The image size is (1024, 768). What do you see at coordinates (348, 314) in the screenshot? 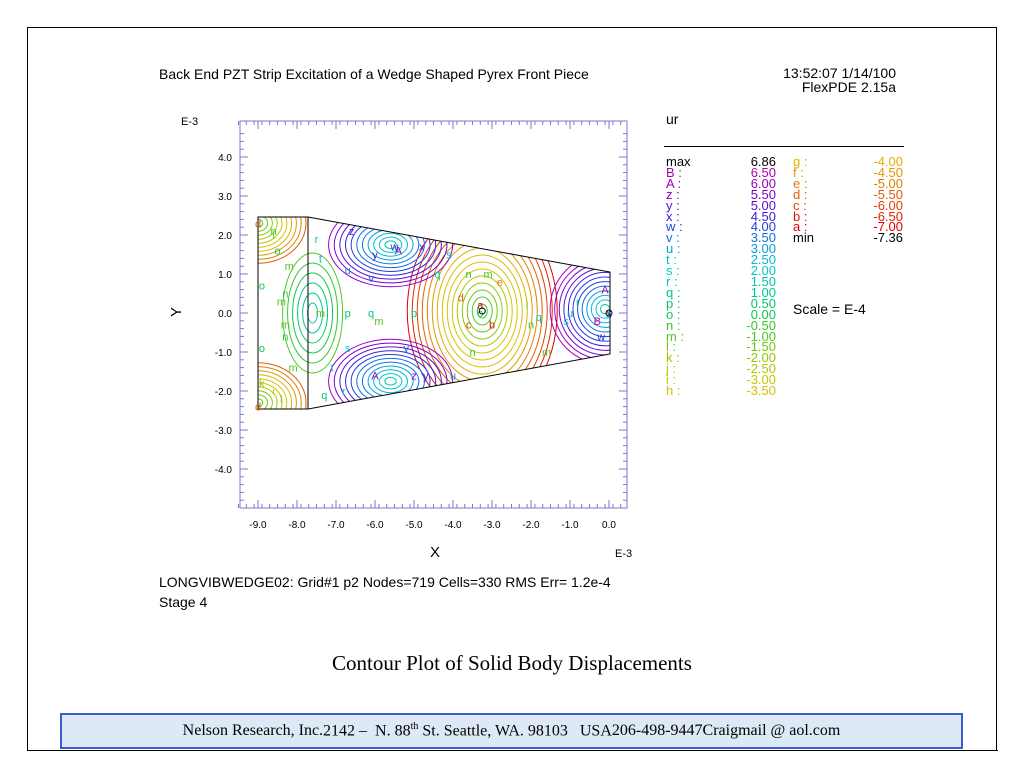
I see `contour-label: p` at bounding box center [348, 314].